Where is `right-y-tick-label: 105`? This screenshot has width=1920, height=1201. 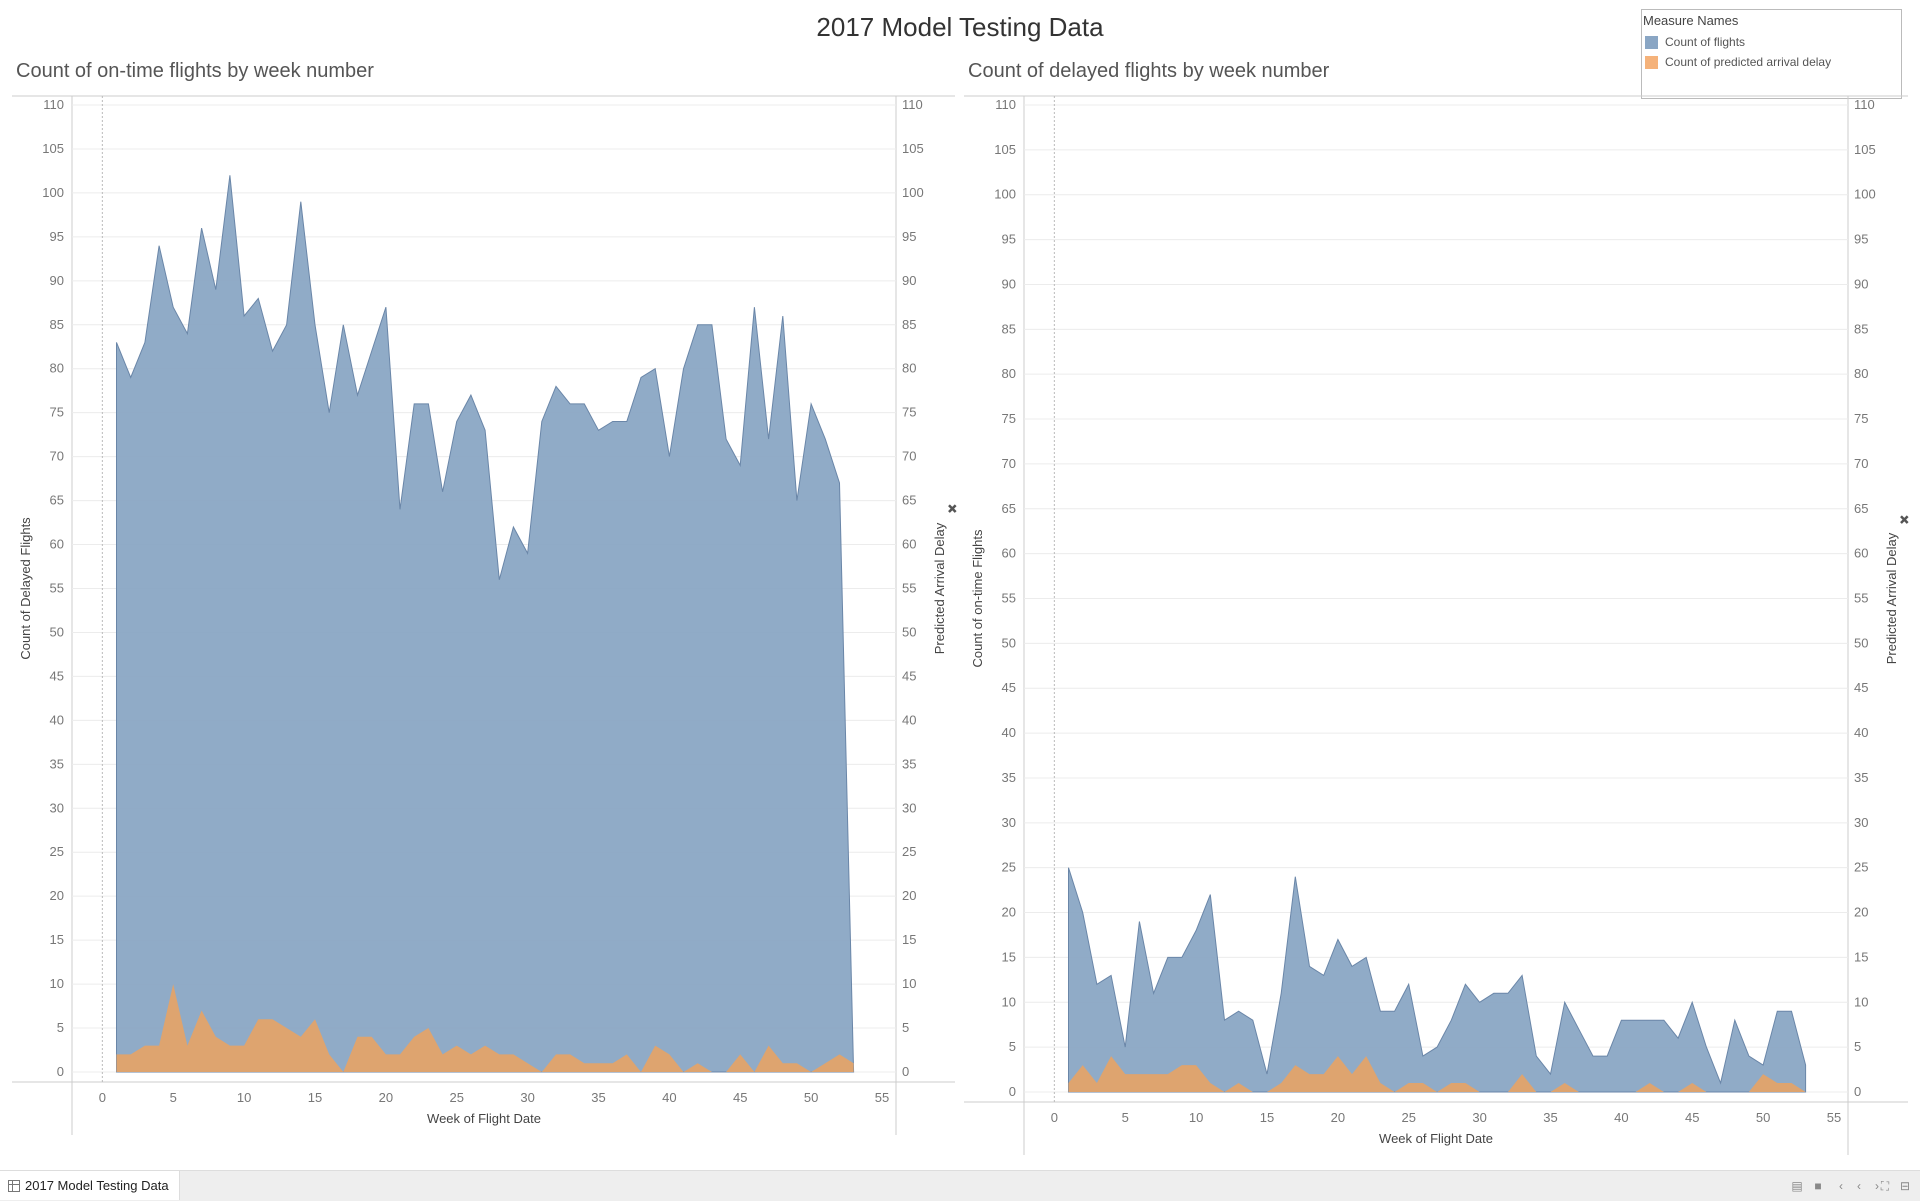
right-y-tick-label: 105 is located at coordinates (1005, 149).